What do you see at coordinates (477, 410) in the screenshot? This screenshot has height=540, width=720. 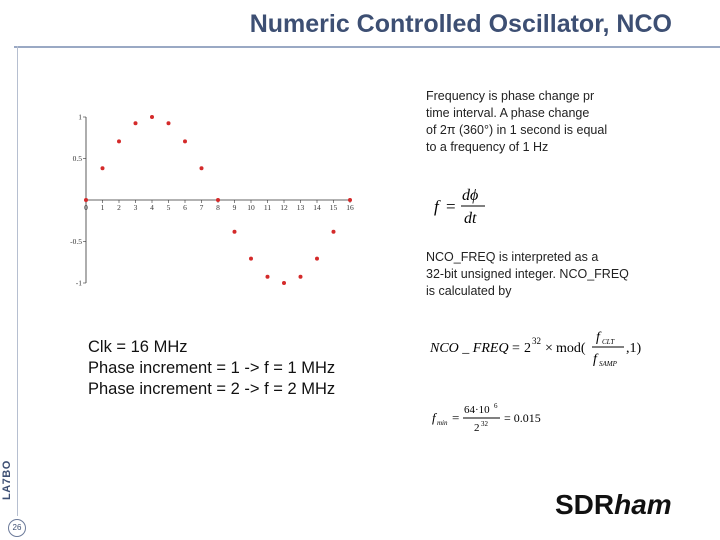 I see `formula-numerator: 64·10` at bounding box center [477, 410].